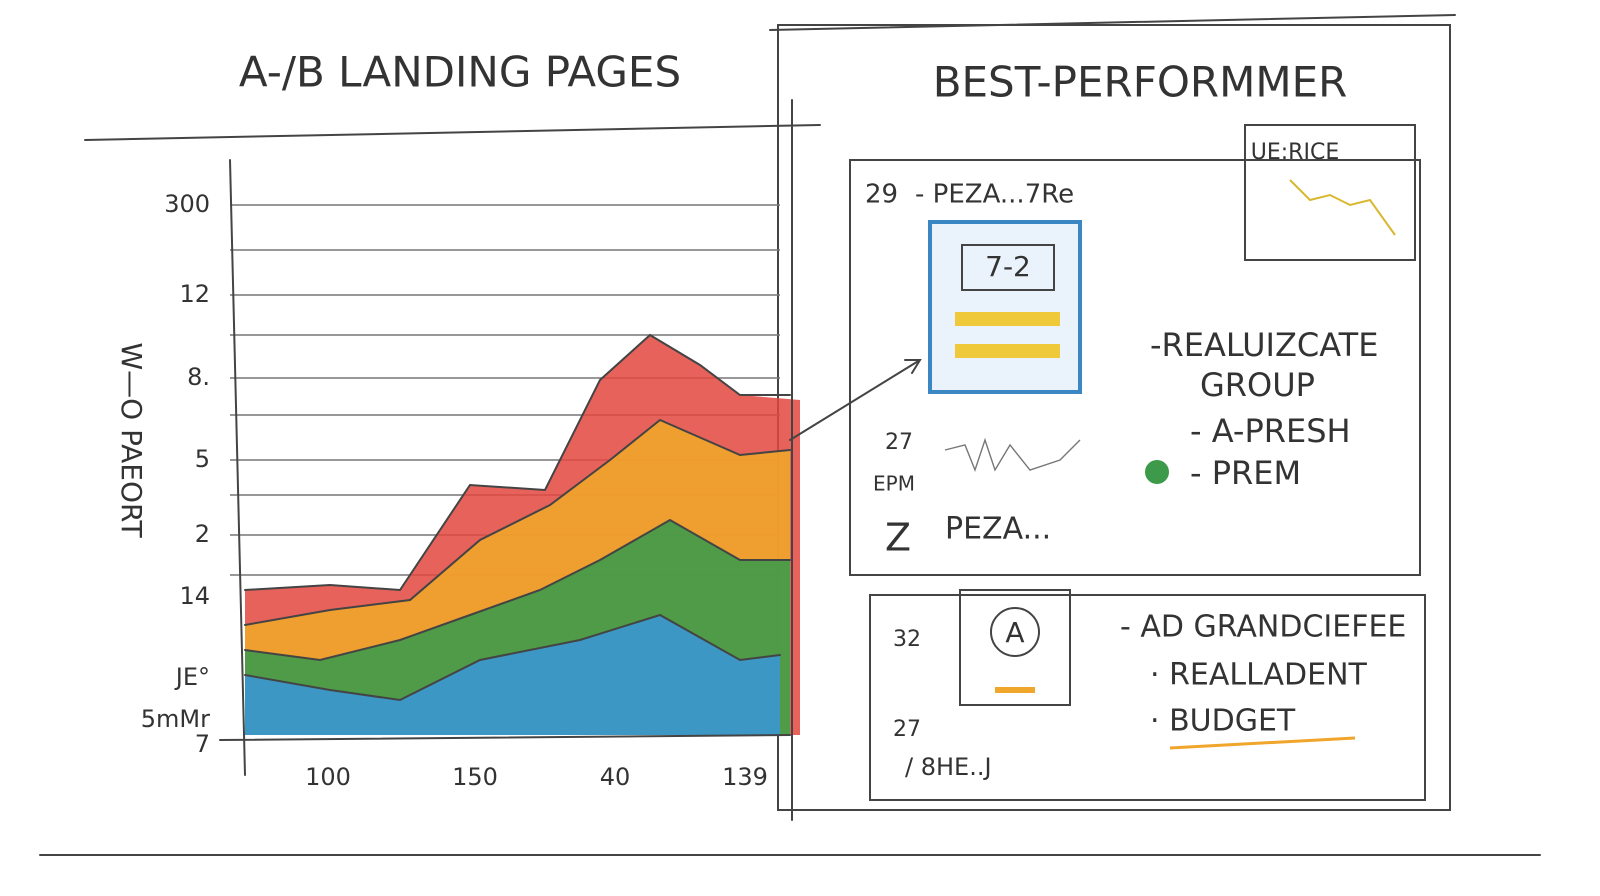  Describe the element at coordinates (1112, 22) in the screenshot. I see `frame-top` at that location.